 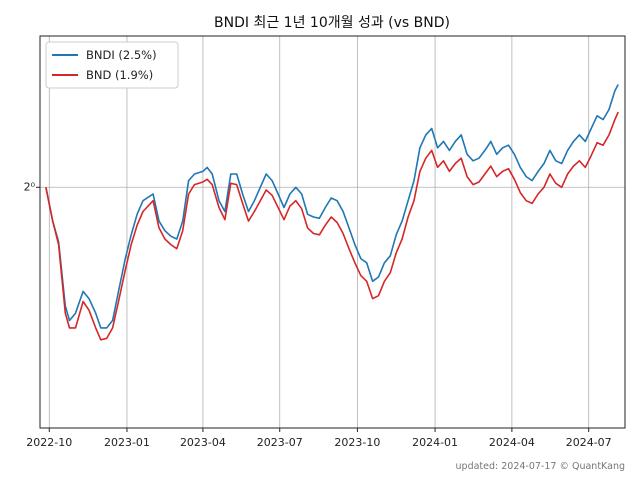 What do you see at coordinates (49, 442) in the screenshot?
I see `x-tick-label: 2022-10` at bounding box center [49, 442].